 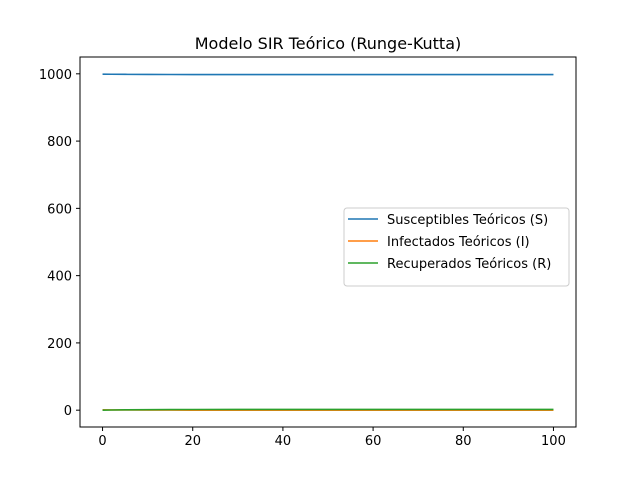 What do you see at coordinates (332, 438) in the screenshot?
I see `x-axis: 0 20 40 60 80 100` at bounding box center [332, 438].